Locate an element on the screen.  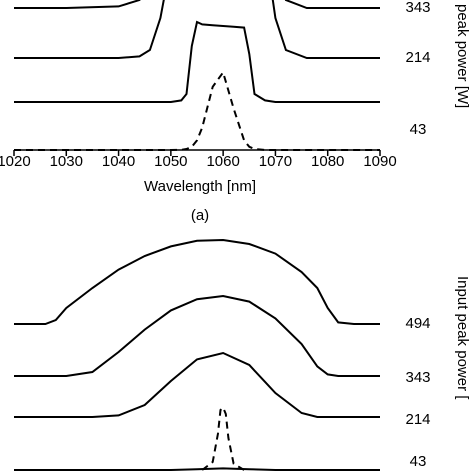
y-axis-label: Input peak power [ is located at coordinates (462, 338).